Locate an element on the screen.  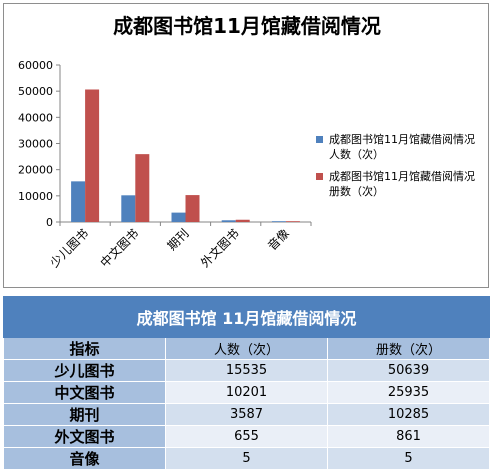
row-label: 外文图书 is located at coordinates (84, 436).